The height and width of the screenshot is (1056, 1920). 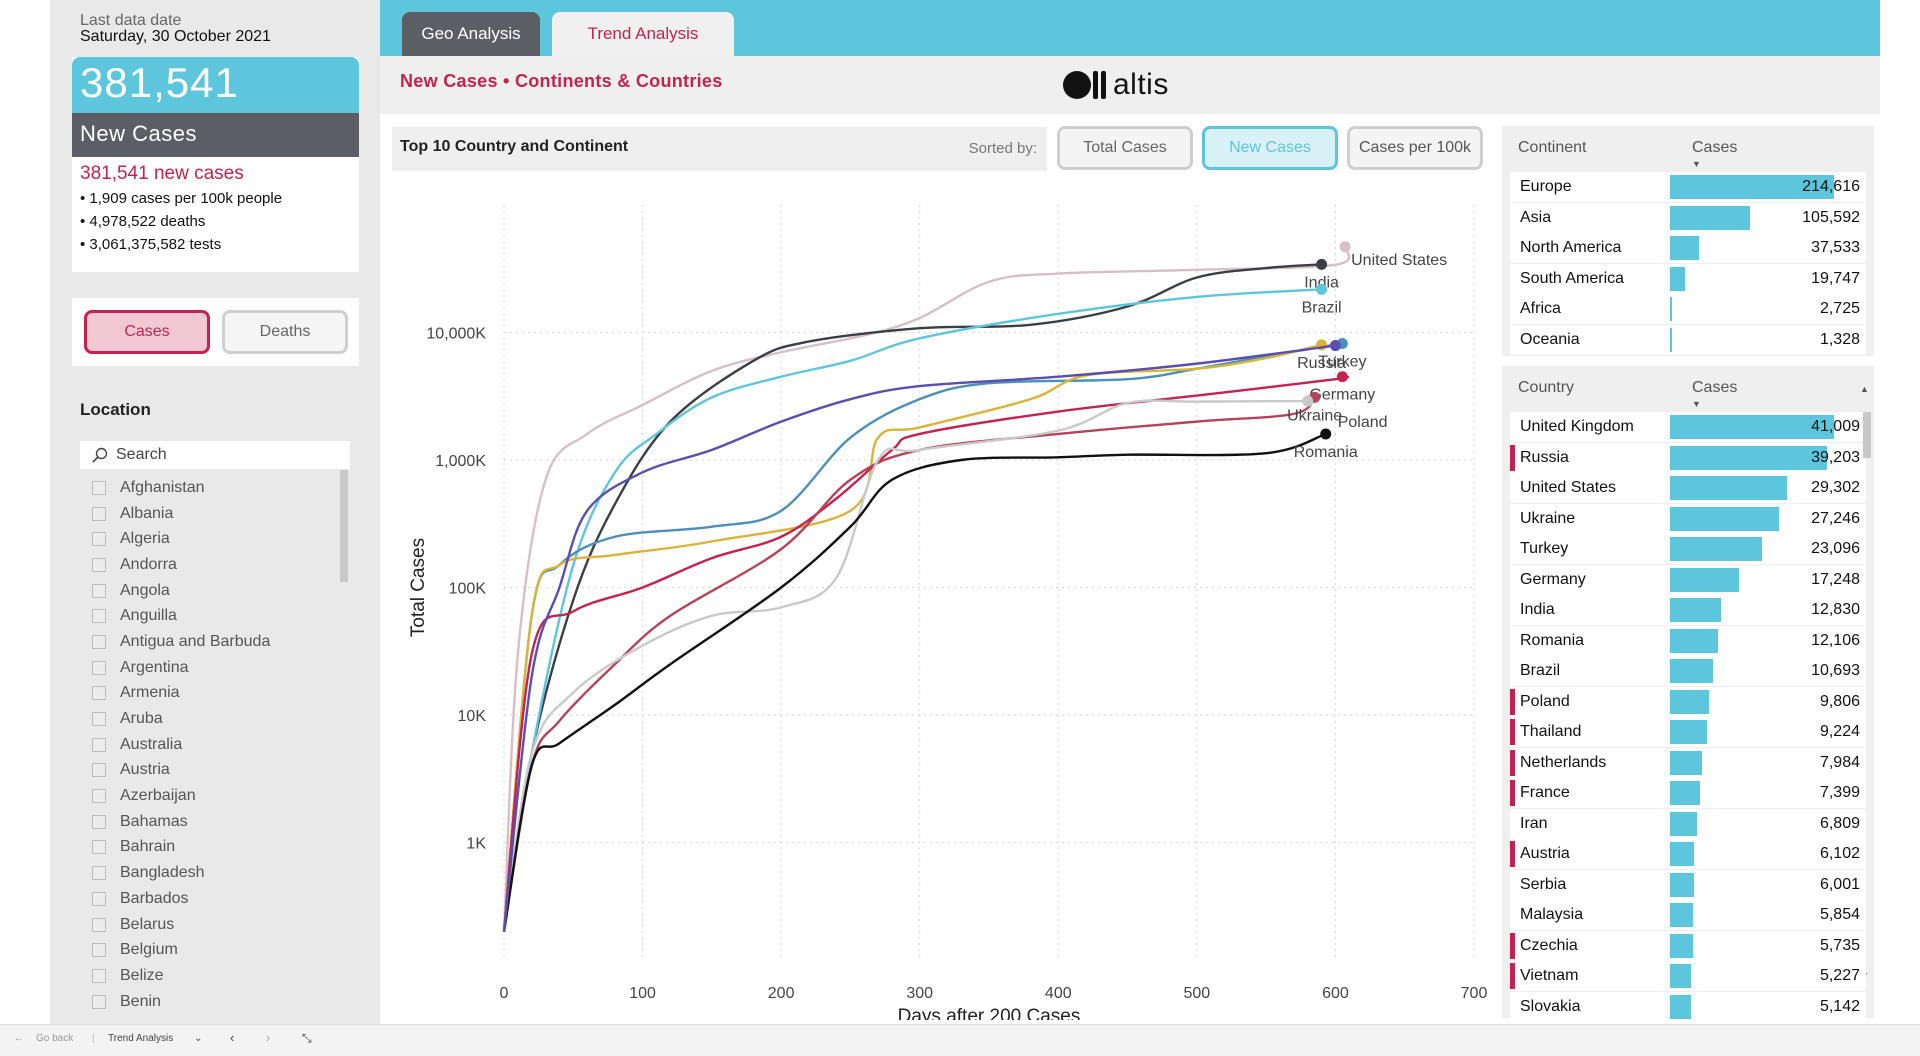 What do you see at coordinates (1839, 823) in the screenshot?
I see `row-value: 6,809` at bounding box center [1839, 823].